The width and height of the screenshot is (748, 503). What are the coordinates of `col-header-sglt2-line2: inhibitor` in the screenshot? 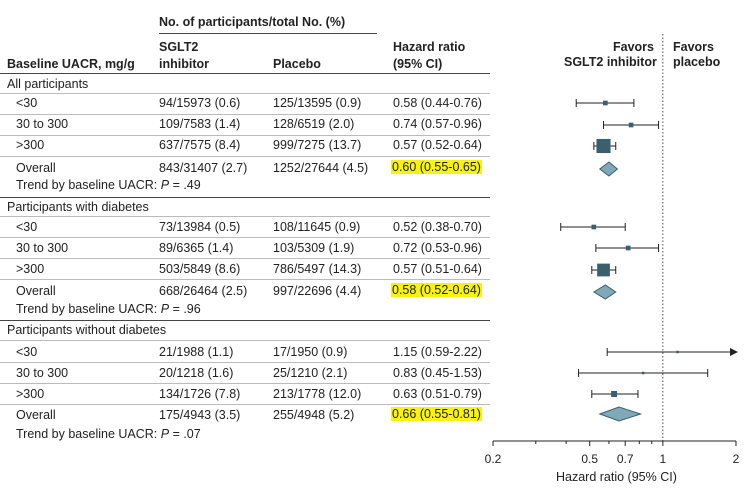 It's located at (184, 64).